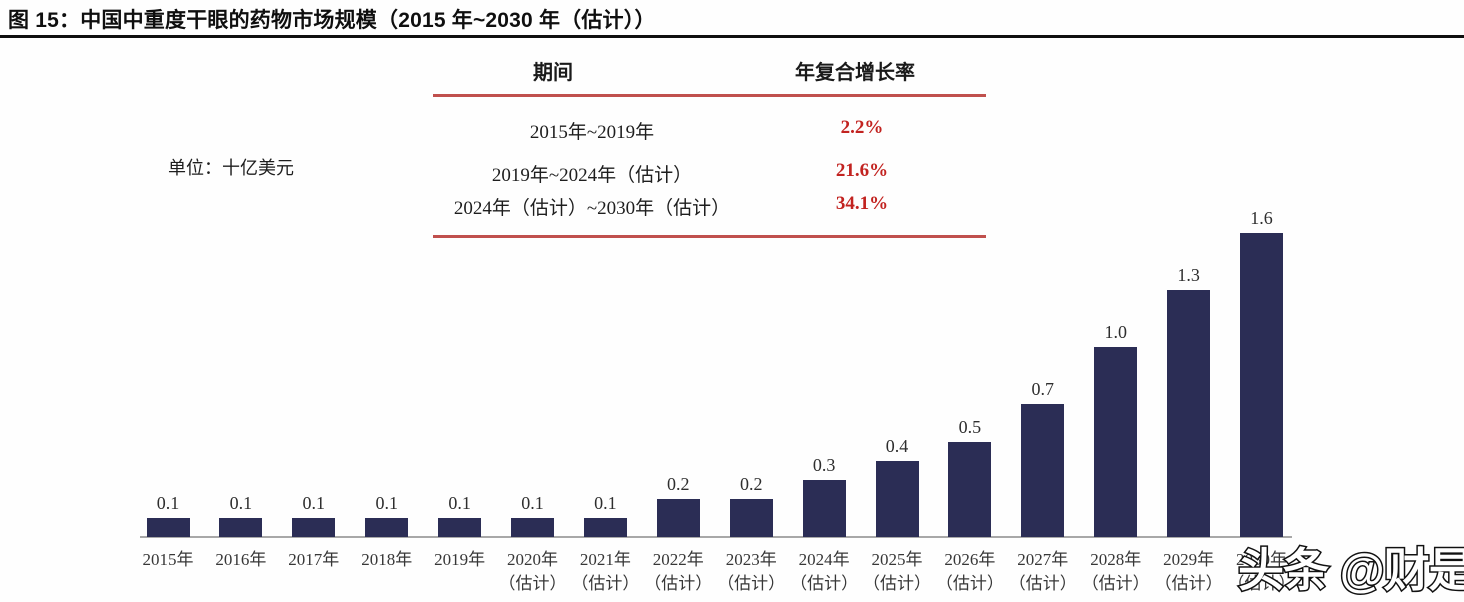  Describe the element at coordinates (231, 168) in the screenshot. I see `unit-label: 单位：十亿美元` at that location.